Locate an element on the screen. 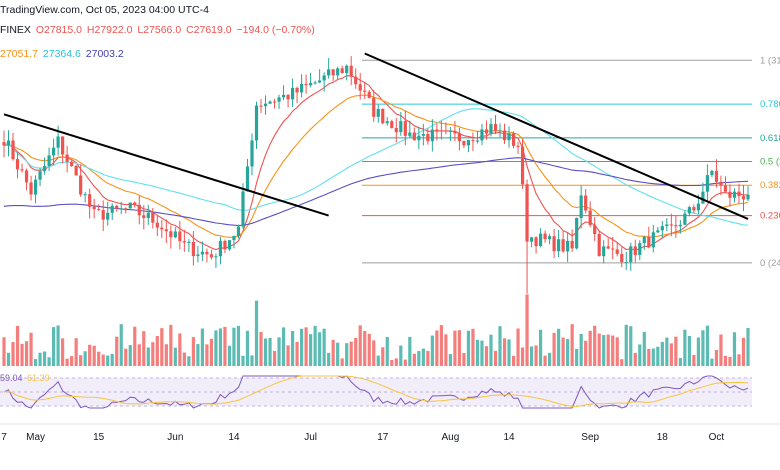 Image resolution: width=780 pixels, height=470 pixels. x-tick-label-5: Jul is located at coordinates (310, 437).